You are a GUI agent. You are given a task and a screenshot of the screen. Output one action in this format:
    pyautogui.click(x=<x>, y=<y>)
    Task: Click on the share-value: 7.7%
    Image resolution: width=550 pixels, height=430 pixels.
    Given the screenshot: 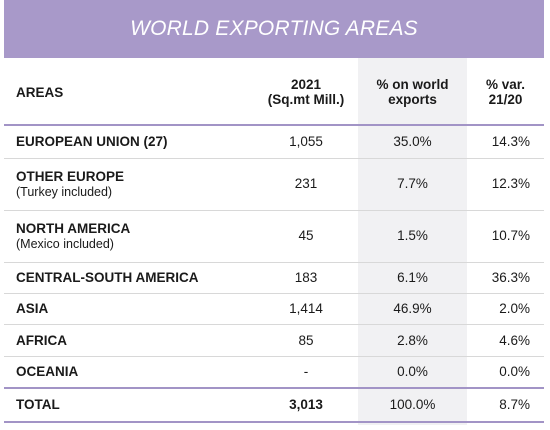 What is the action you would take?
    pyautogui.click(x=412, y=183)
    